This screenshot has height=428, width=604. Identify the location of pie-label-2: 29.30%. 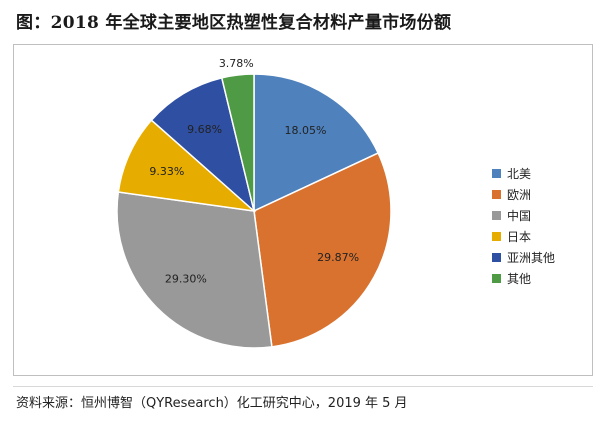
(186, 279).